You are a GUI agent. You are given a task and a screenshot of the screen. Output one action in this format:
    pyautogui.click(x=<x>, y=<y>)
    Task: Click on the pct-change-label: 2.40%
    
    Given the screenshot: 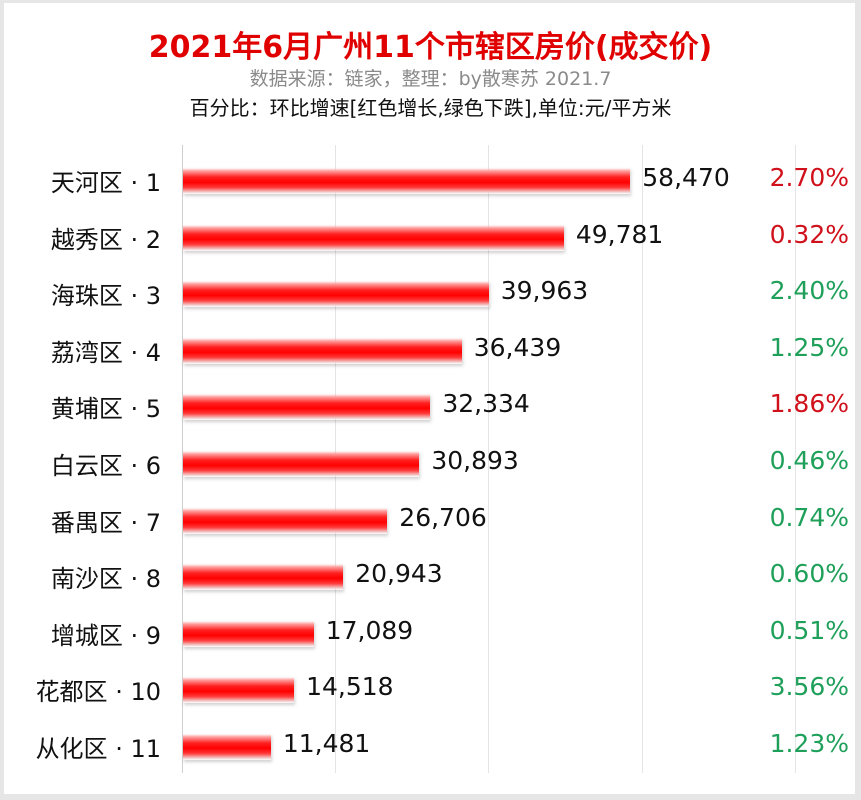 What is the action you would take?
    pyautogui.click(x=809, y=291)
    